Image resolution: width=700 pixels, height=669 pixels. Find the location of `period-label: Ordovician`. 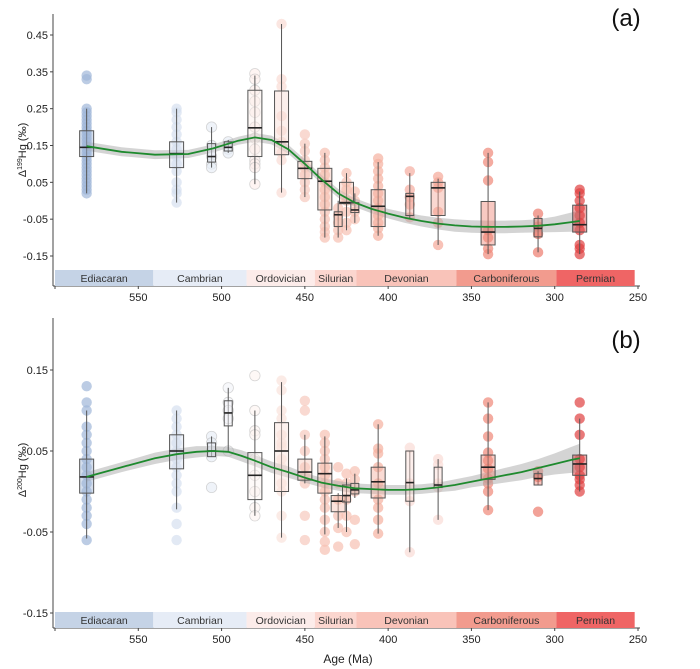

period-label: Ordovician is located at coordinates (281, 279).